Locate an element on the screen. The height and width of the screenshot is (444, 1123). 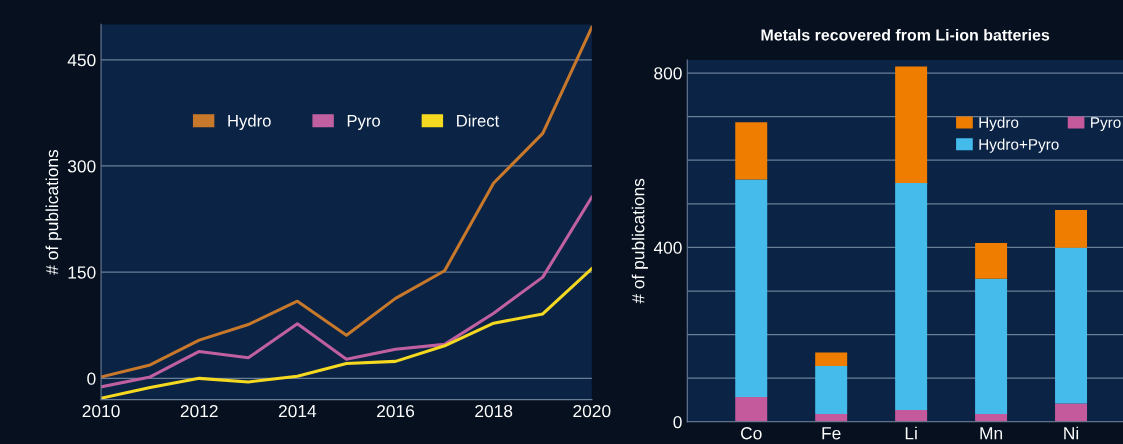
legend-label: Direct is located at coordinates (478, 120).